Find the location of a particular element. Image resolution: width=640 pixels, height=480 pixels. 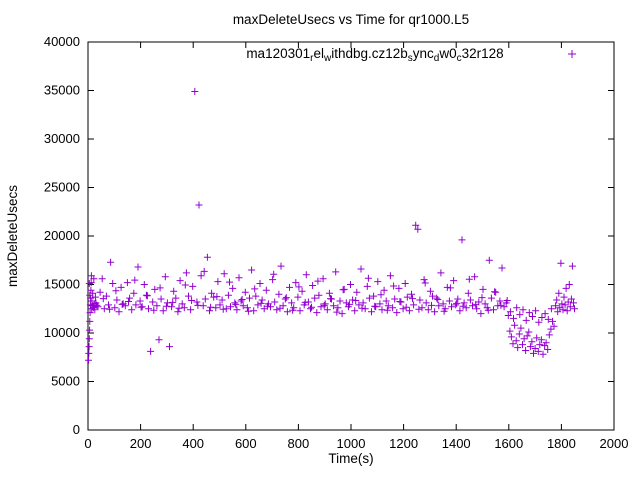

y-tick-label: 15000 is located at coordinates (62, 284).